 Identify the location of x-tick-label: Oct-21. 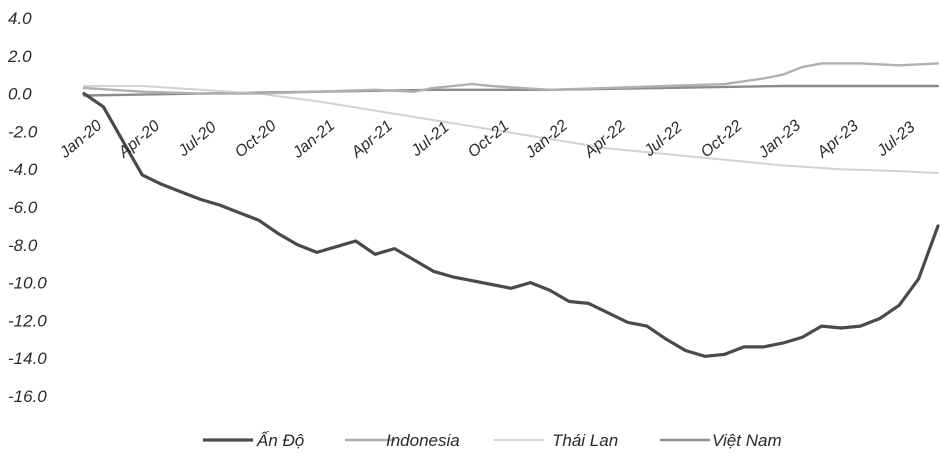
(489, 139).